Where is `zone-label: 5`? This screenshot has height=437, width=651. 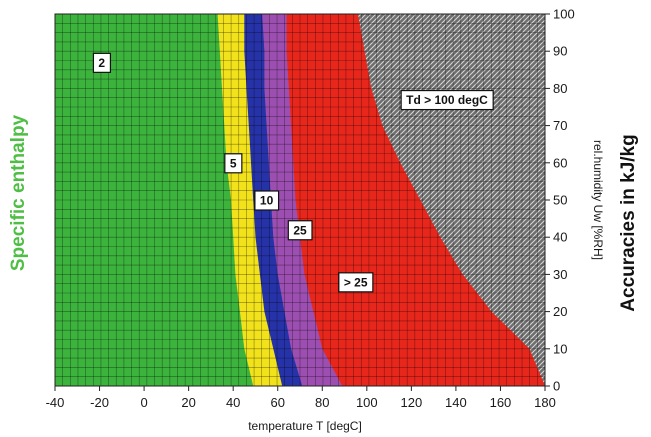 zone-label: 5 is located at coordinates (233, 163).